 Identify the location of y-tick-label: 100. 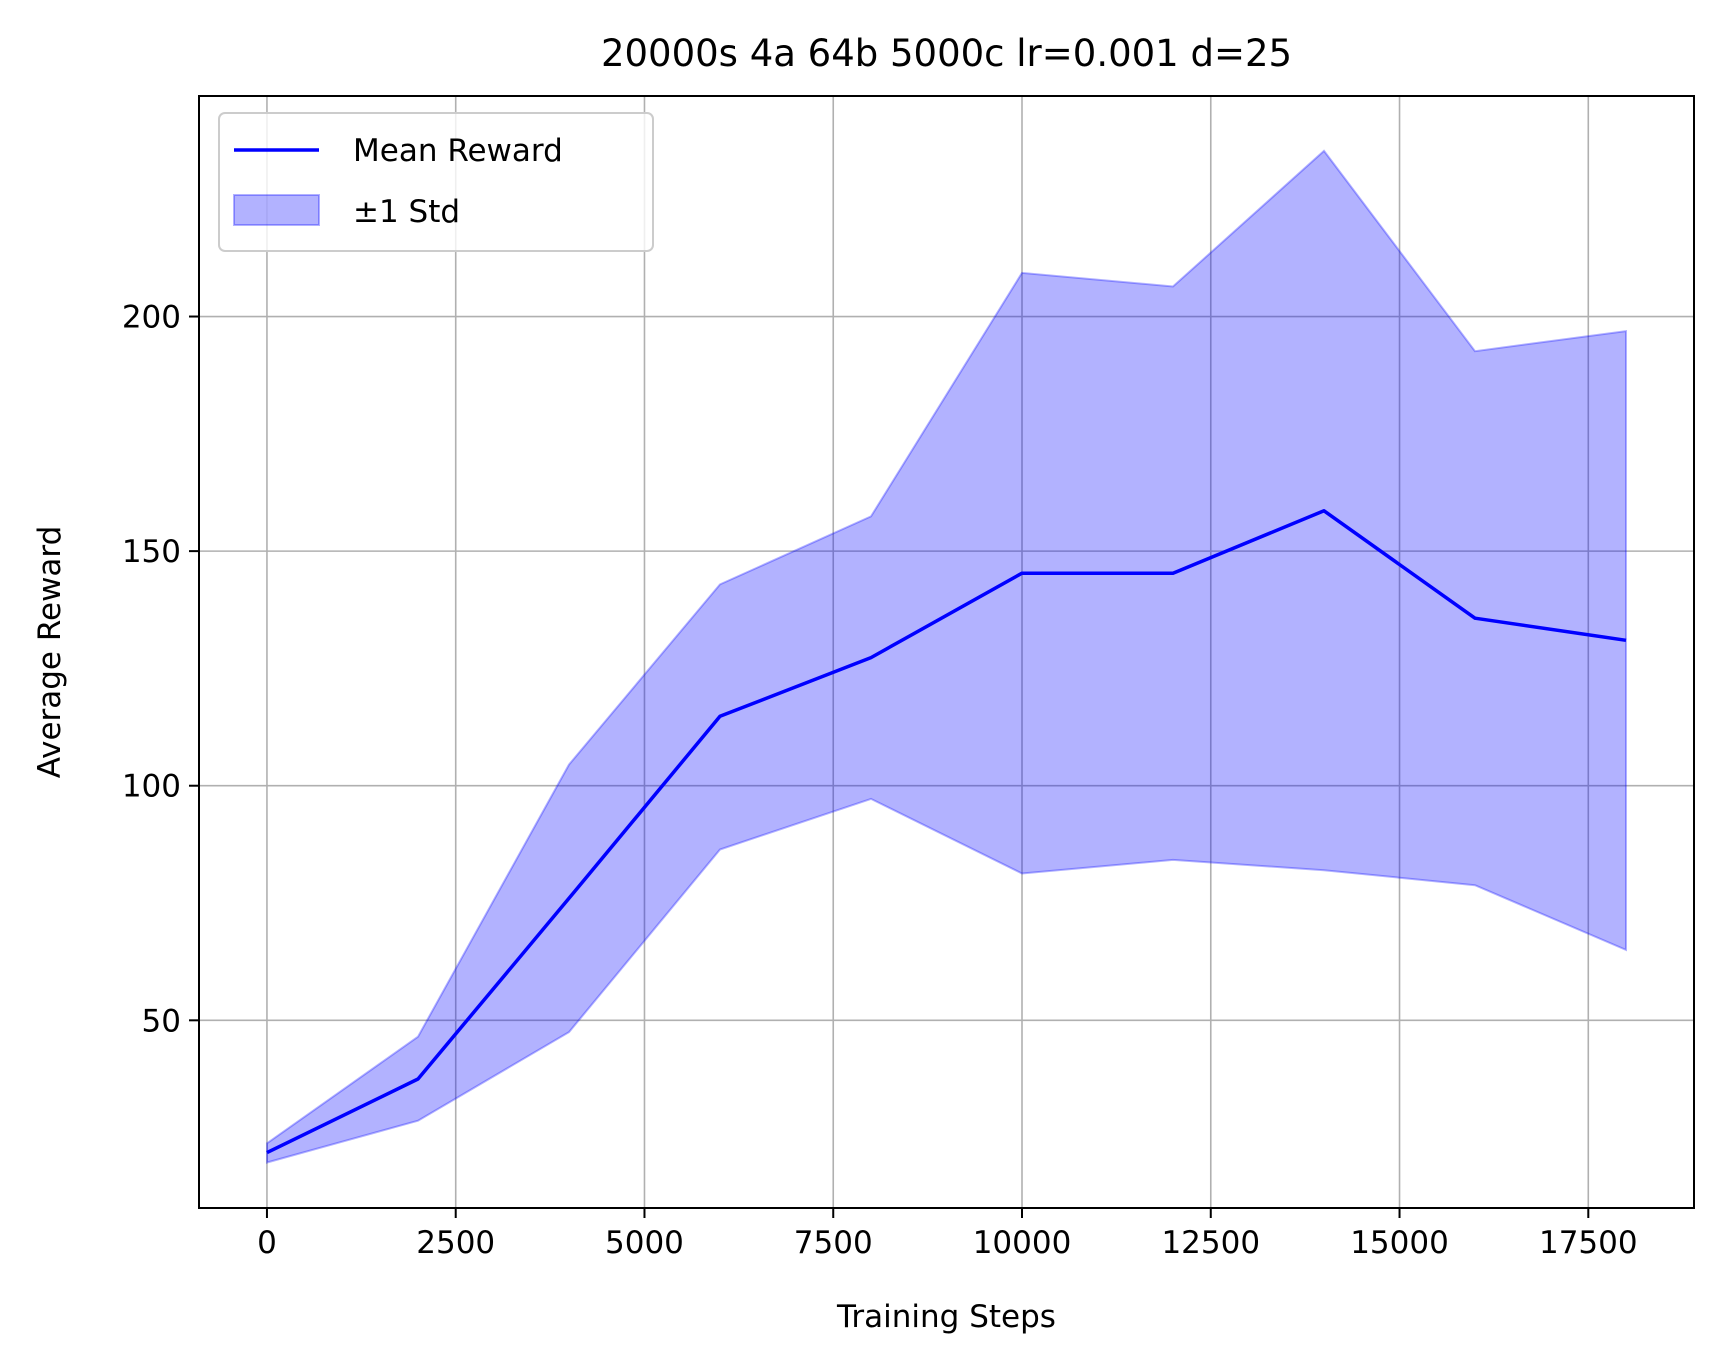
(151, 787).